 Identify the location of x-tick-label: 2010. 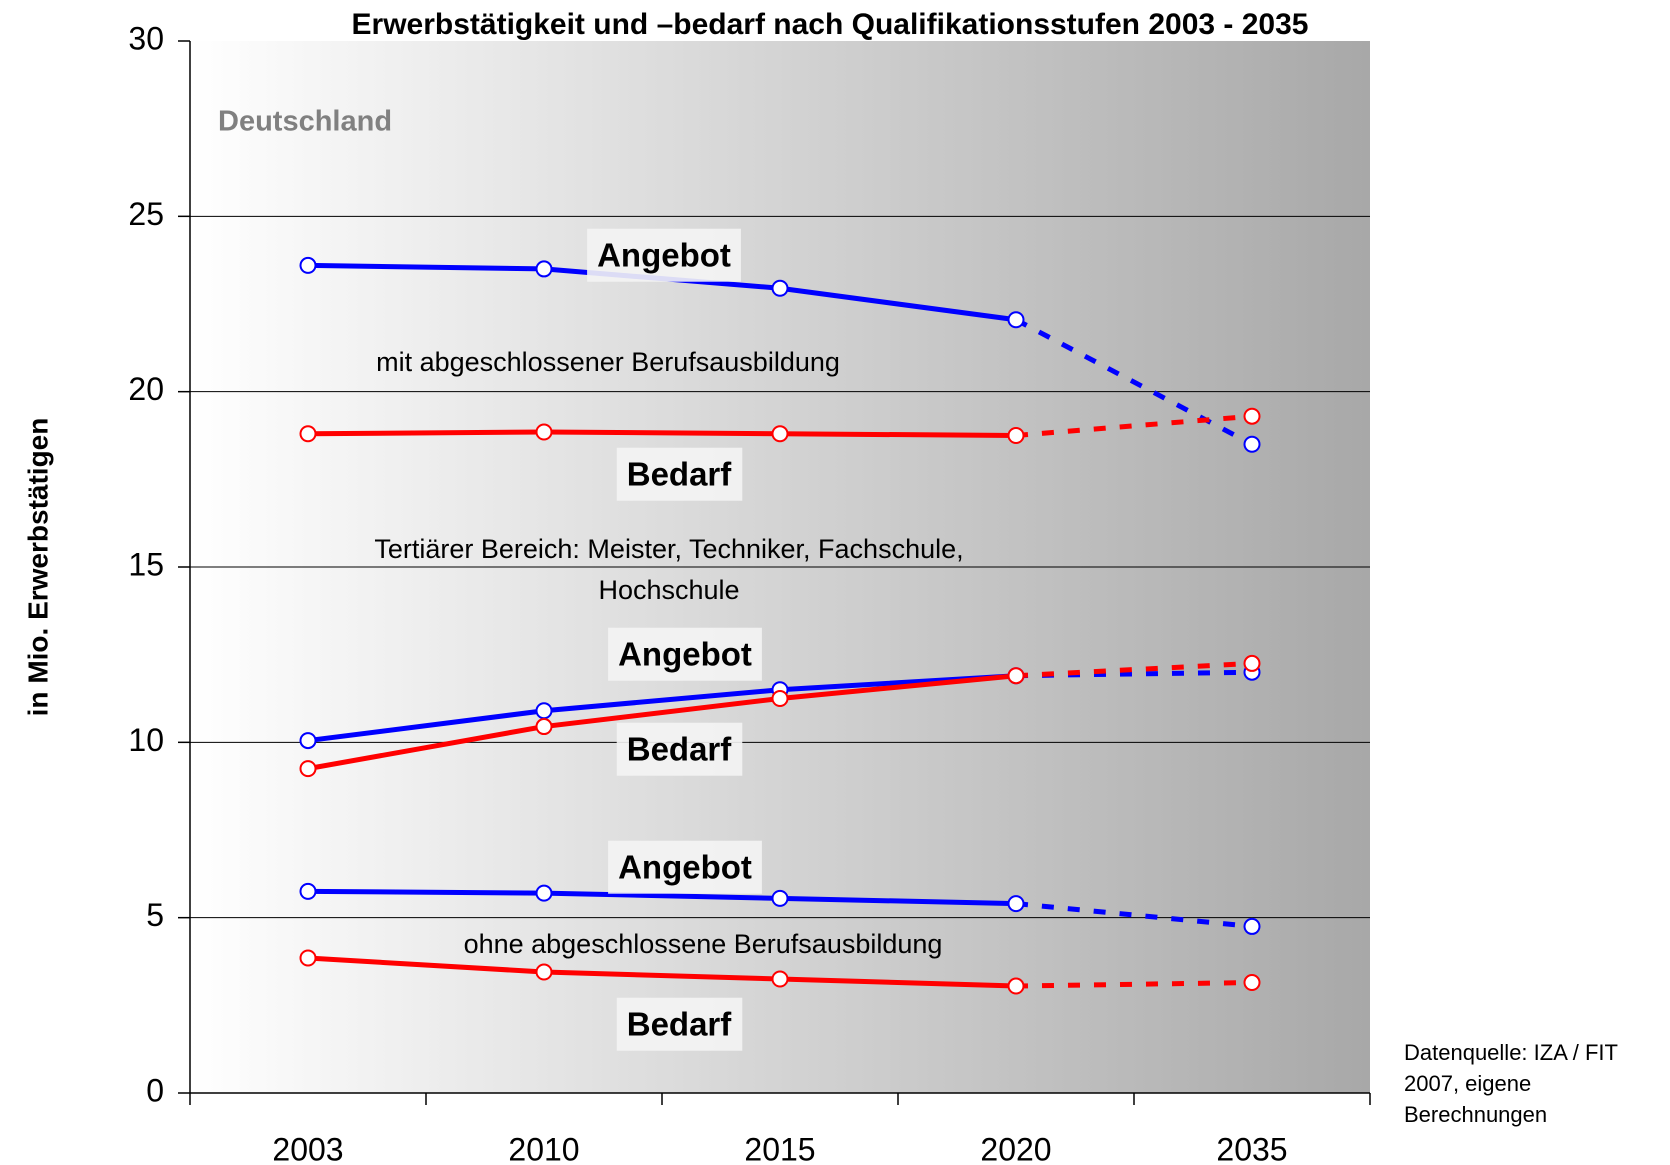
(543, 1148).